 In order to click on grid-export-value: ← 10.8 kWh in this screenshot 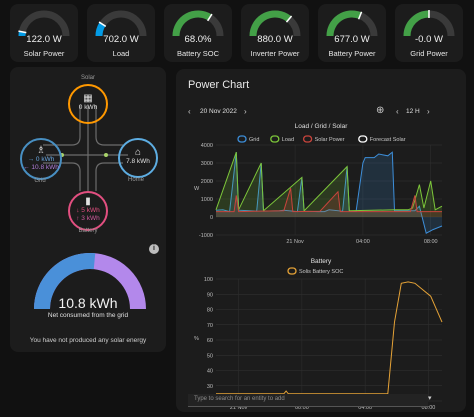, I will do `click(41, 167)`.